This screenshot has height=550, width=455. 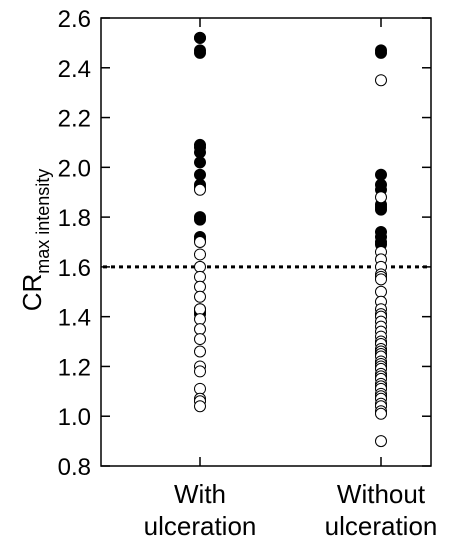 What do you see at coordinates (74, 119) in the screenshot?
I see `y-tick-label: 2.2` at bounding box center [74, 119].